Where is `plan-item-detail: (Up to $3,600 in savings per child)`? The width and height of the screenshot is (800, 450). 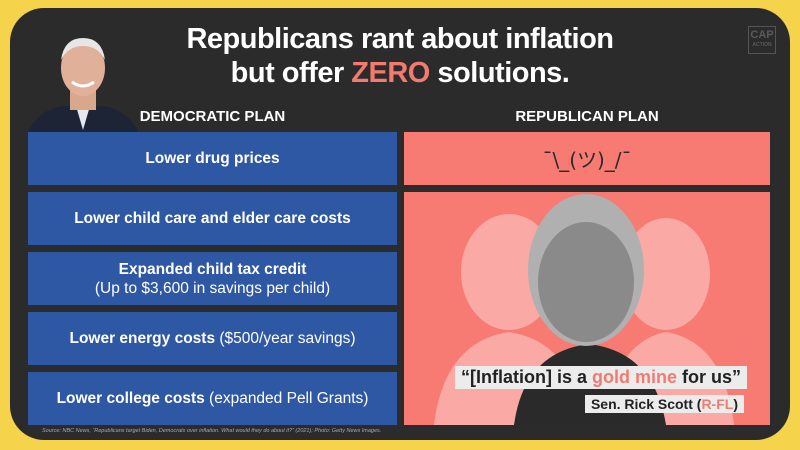 plan-item-detail: (Up to $3,600 in savings per child) is located at coordinates (212, 288).